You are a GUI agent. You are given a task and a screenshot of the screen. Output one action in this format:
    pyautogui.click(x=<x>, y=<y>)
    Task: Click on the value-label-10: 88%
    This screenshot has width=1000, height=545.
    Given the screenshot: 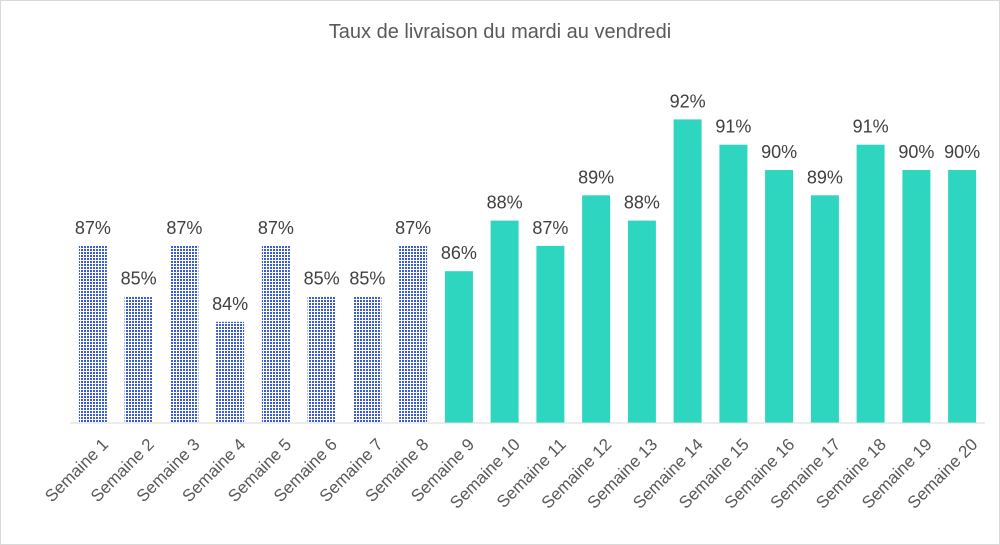 What is the action you would take?
    pyautogui.click(x=505, y=203)
    